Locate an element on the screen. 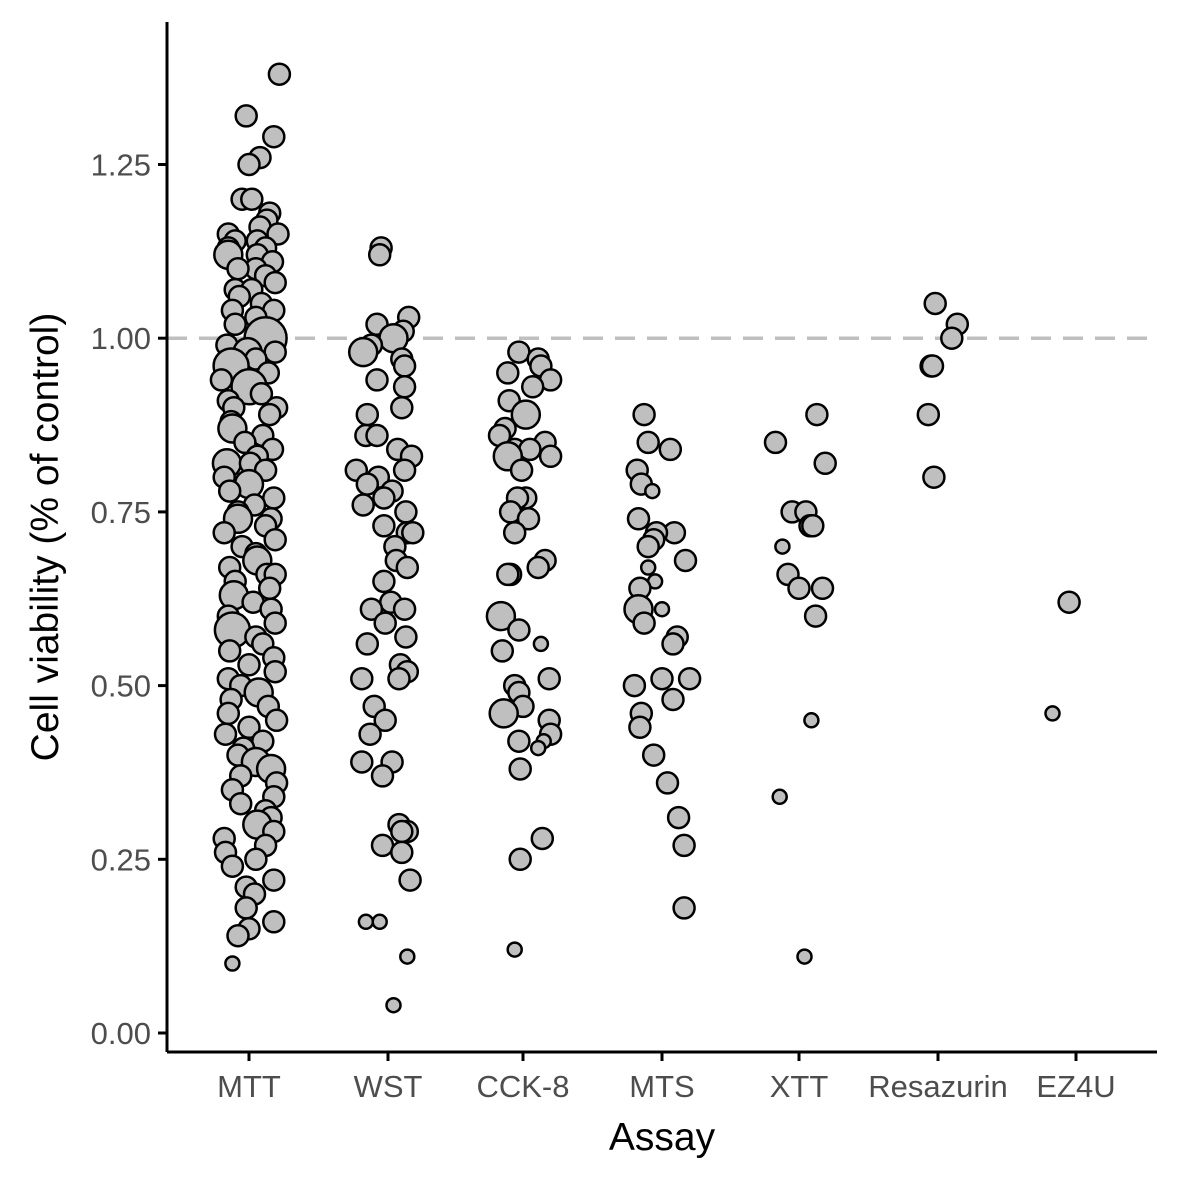 The height and width of the screenshot is (1181, 1181). x-axis-ticks: MTT WST CCK-8 MTS XTT Resazurin EZ4U is located at coordinates (666, 1078).